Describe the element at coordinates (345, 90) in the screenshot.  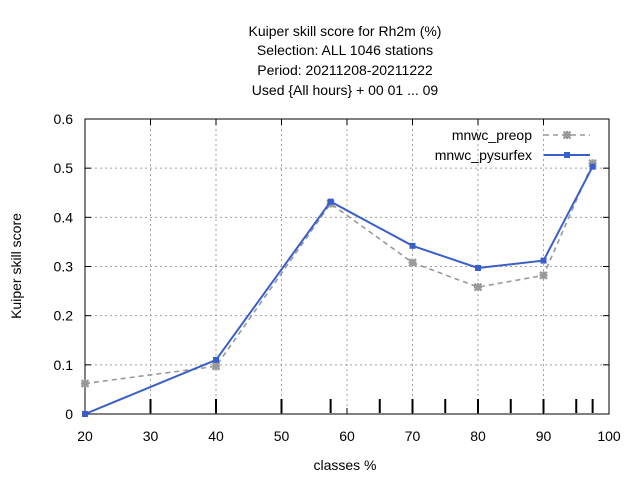
I see `title-line-4: Used {All hours} + 00 01 ... 09` at that location.